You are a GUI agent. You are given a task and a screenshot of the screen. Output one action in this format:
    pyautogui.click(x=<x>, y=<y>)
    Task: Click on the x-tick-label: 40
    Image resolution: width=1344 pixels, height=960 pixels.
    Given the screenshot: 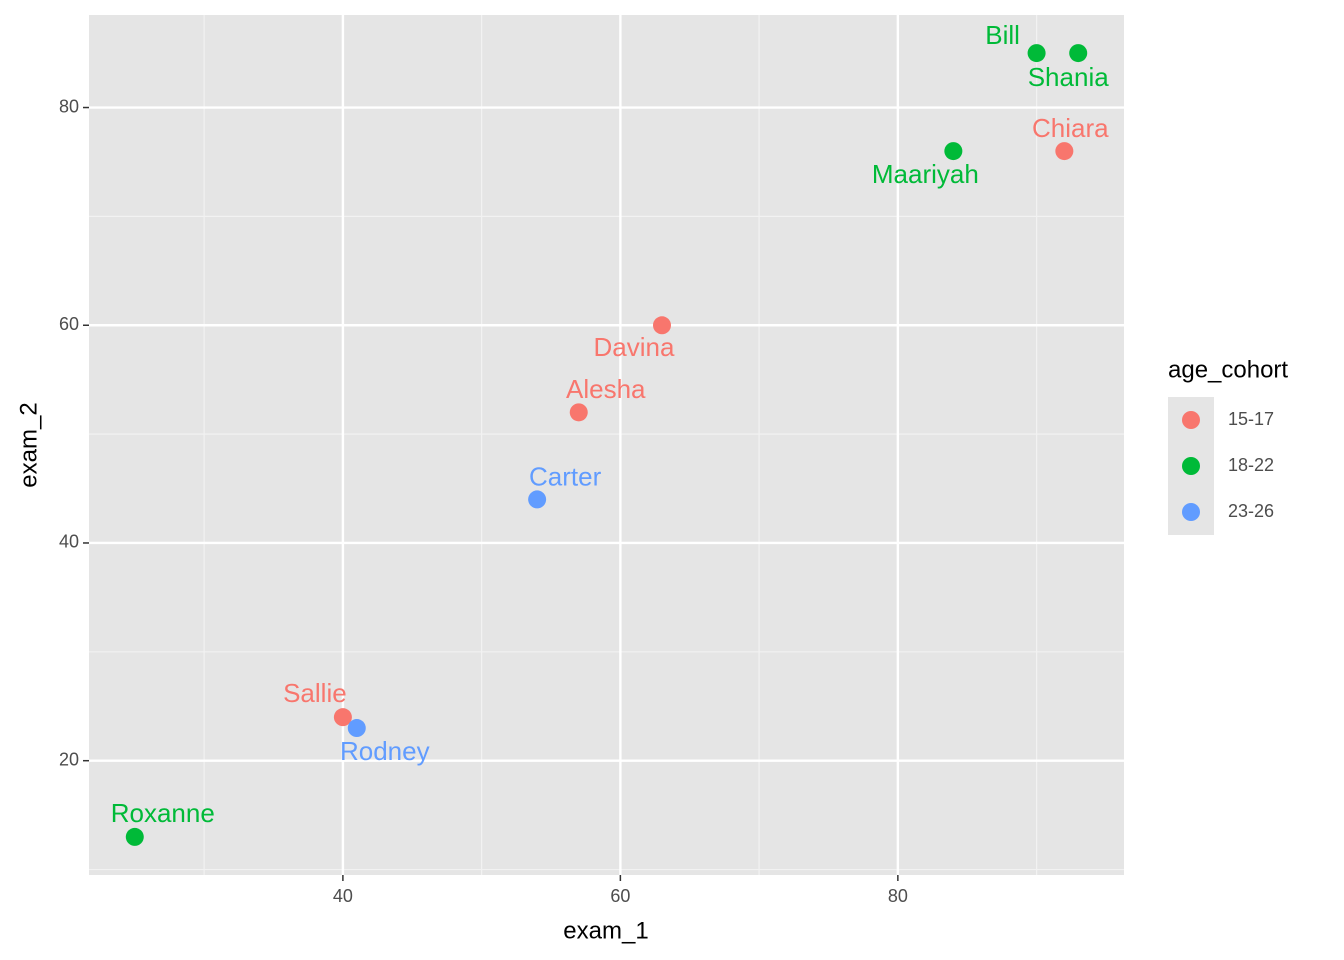 What is the action you would take?
    pyautogui.click(x=343, y=896)
    